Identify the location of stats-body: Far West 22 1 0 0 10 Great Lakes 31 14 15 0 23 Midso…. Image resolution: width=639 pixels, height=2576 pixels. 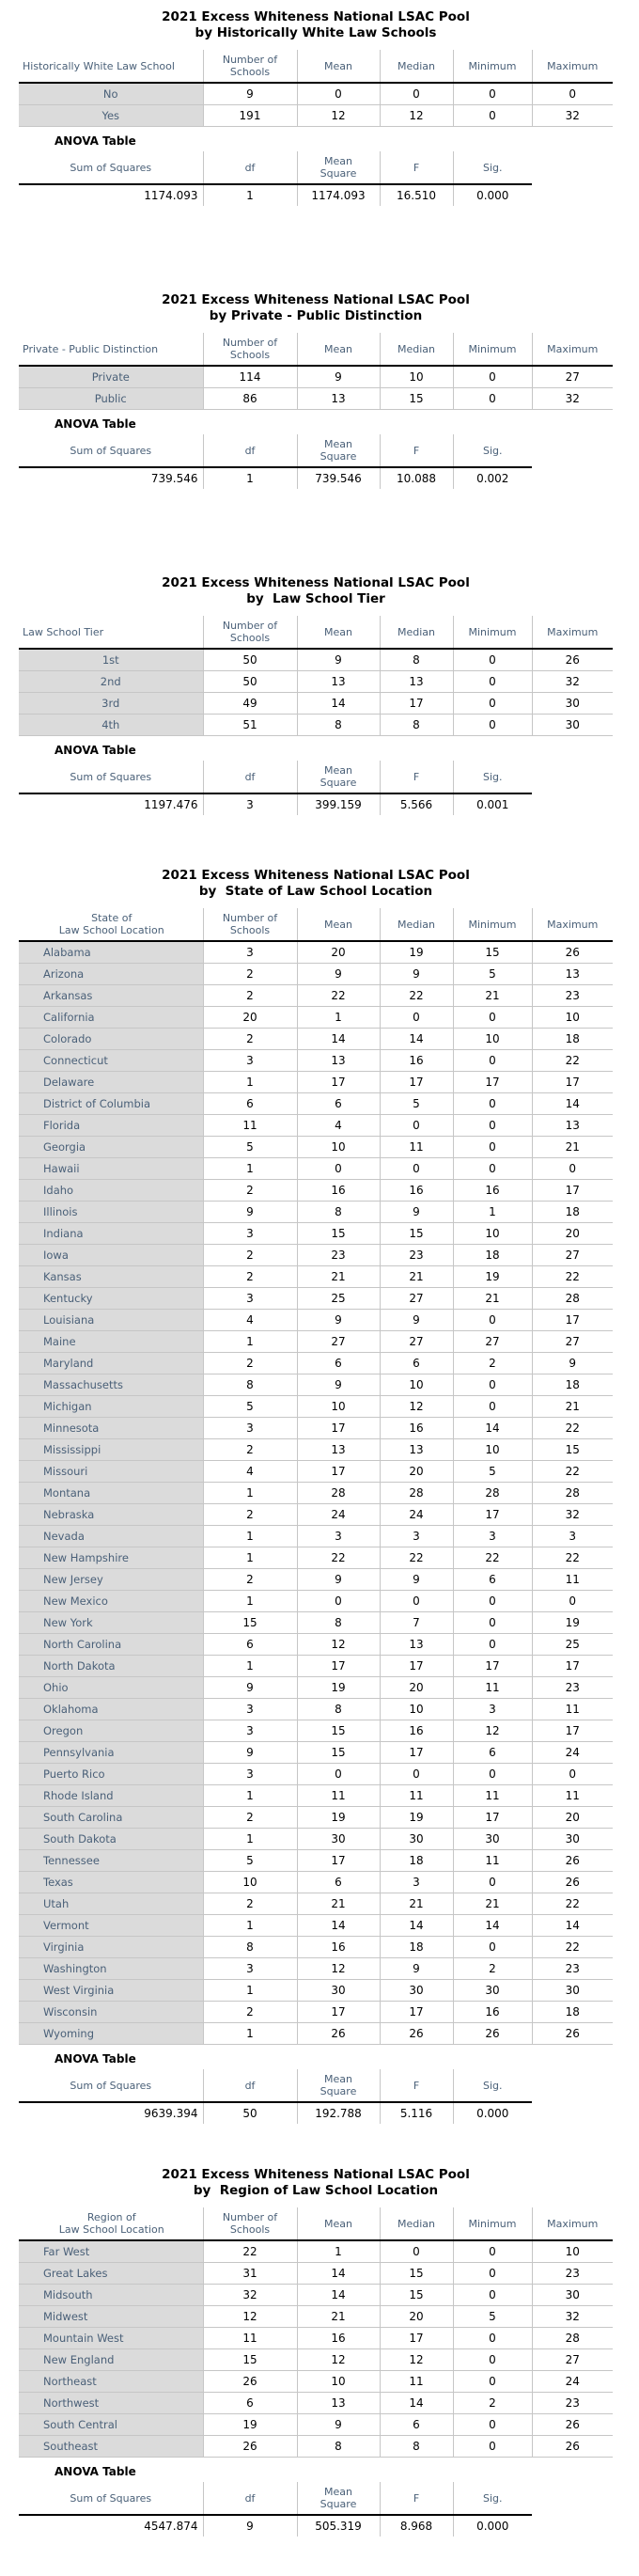
(316, 2349).